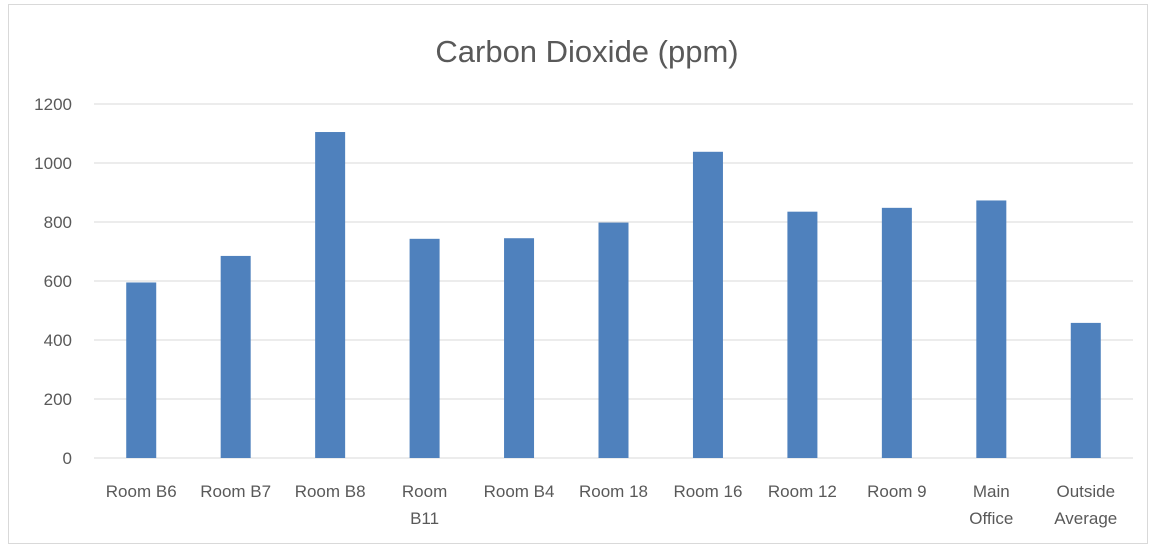 This screenshot has width=1158, height=546. What do you see at coordinates (67, 458) in the screenshot?
I see `y-tick-label: 0` at bounding box center [67, 458].